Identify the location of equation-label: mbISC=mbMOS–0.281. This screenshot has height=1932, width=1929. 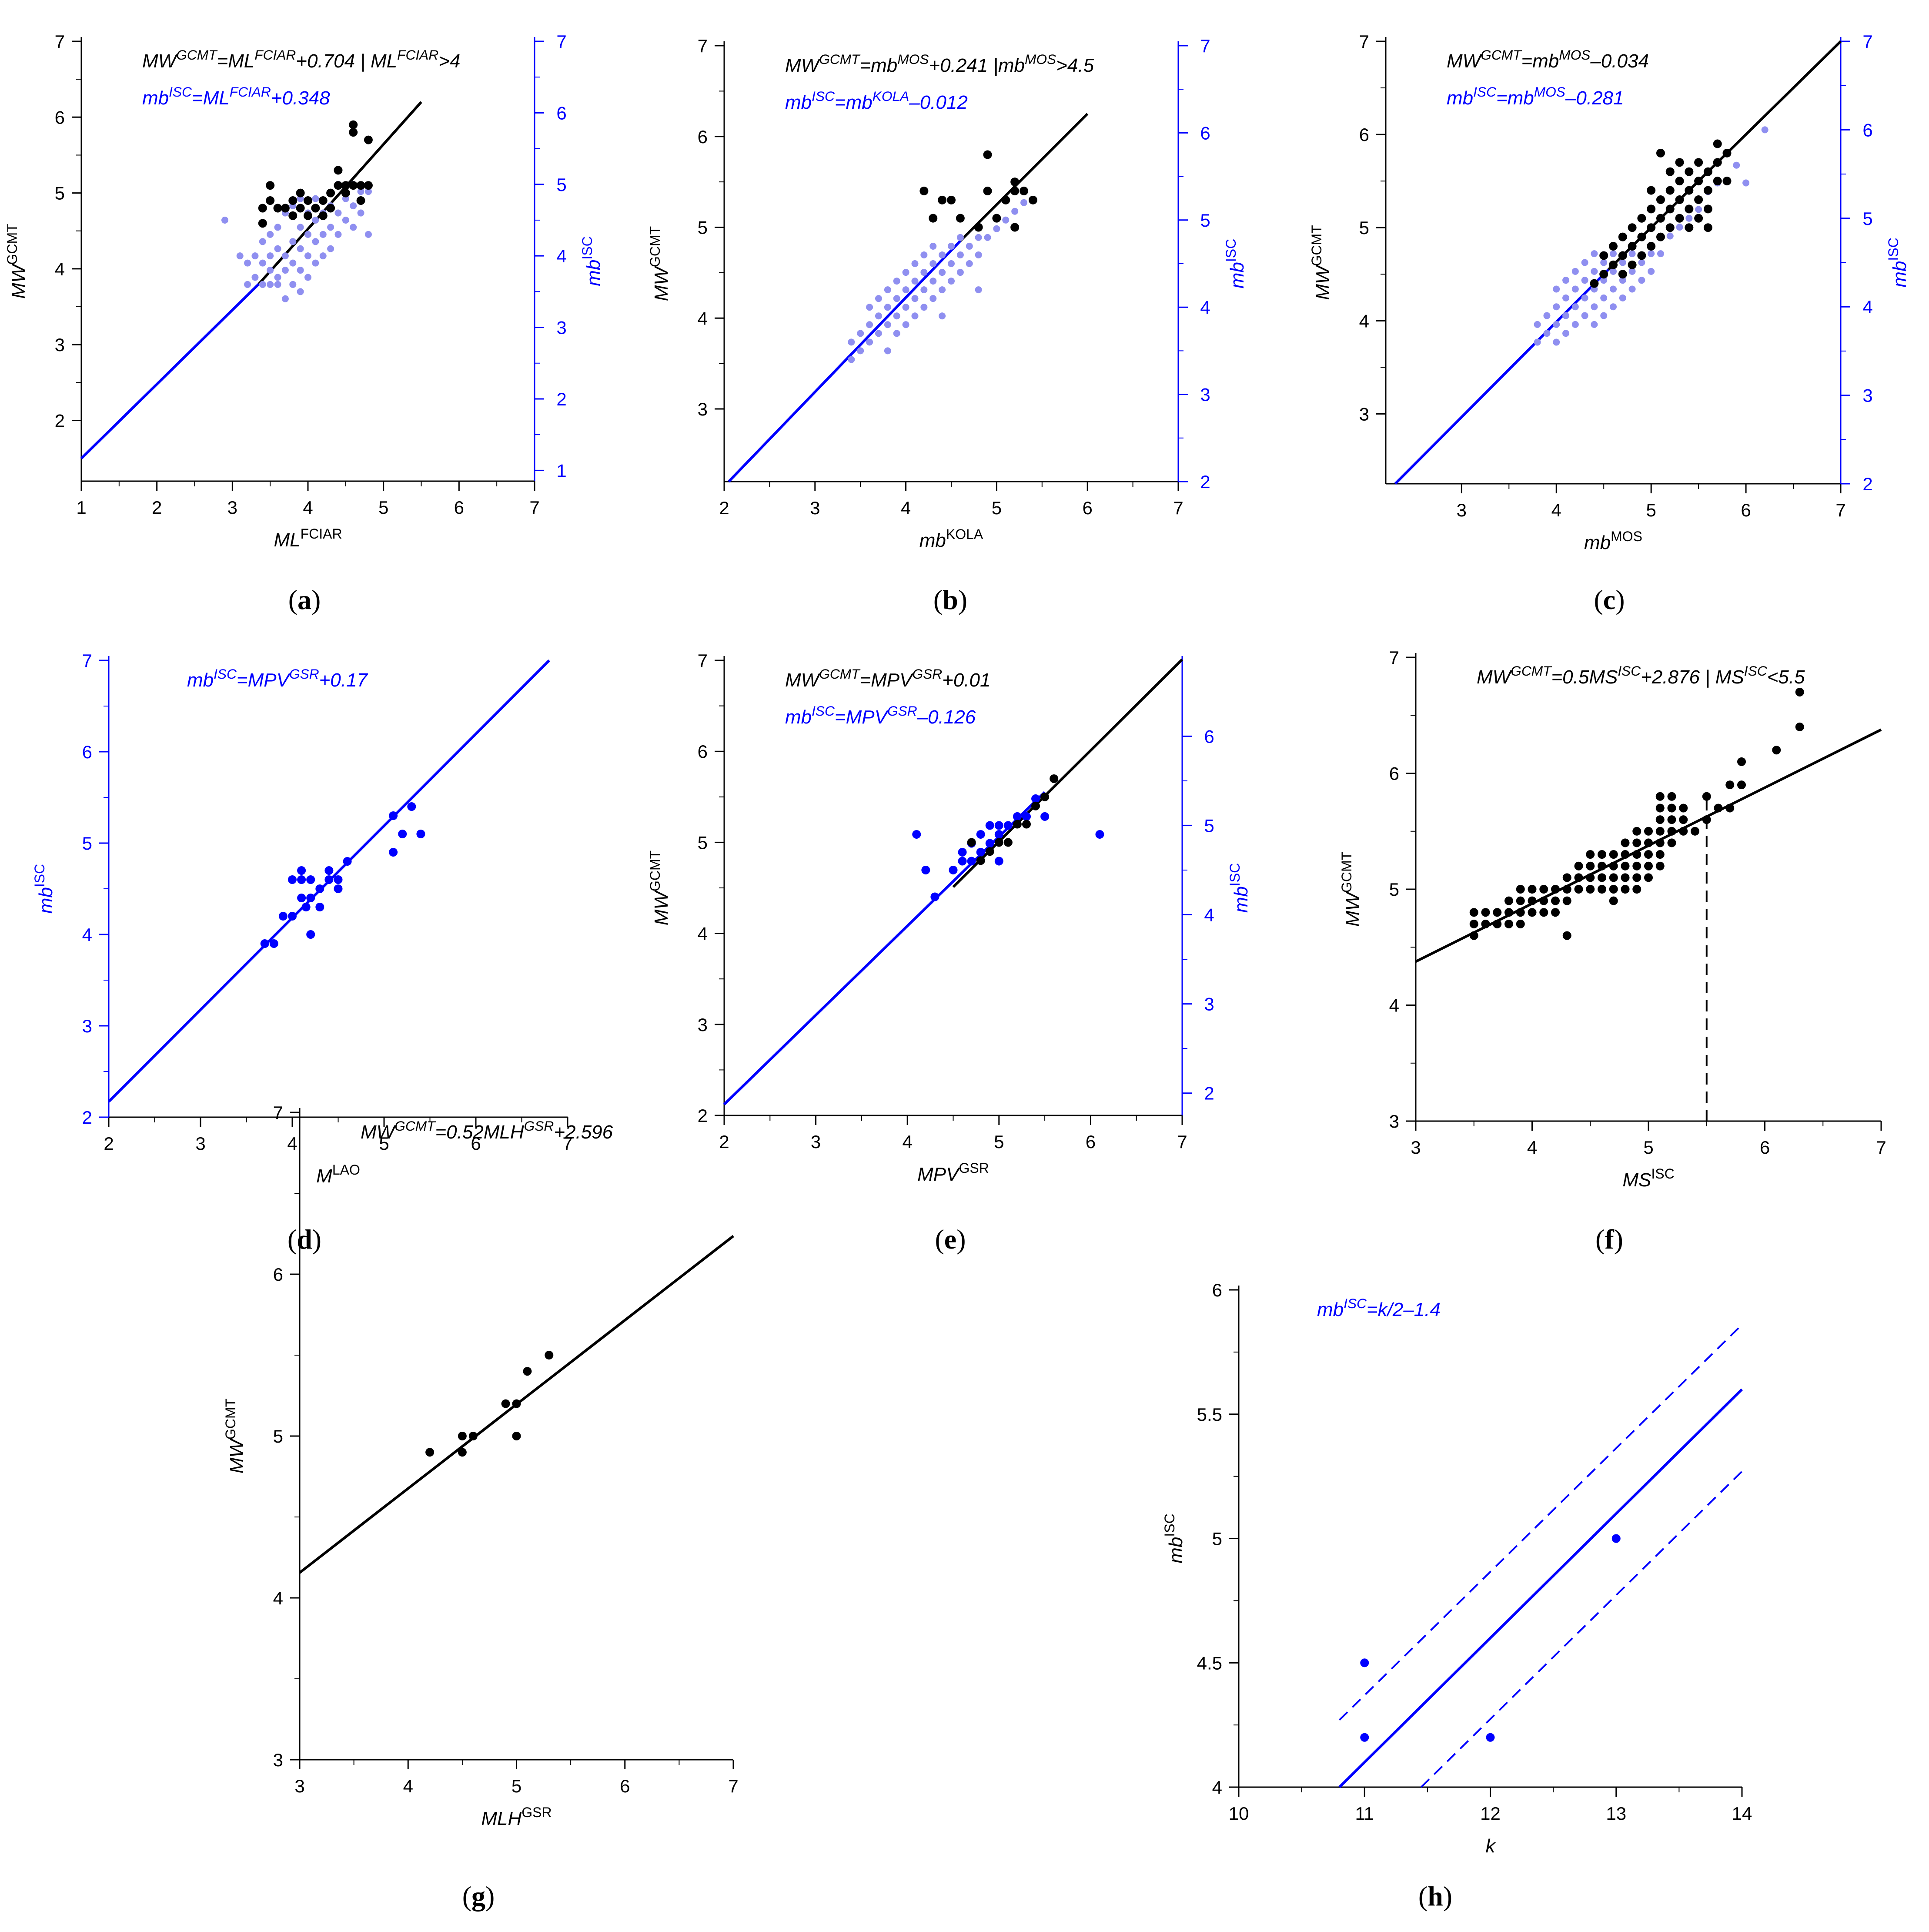
(1535, 96).